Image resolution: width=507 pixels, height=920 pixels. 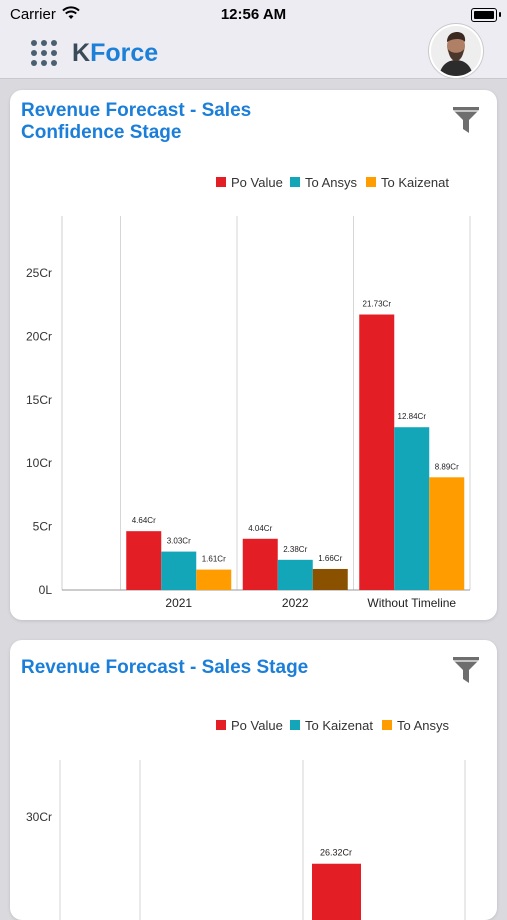 I want to click on y-tick-label: 0L, so click(x=46, y=590).